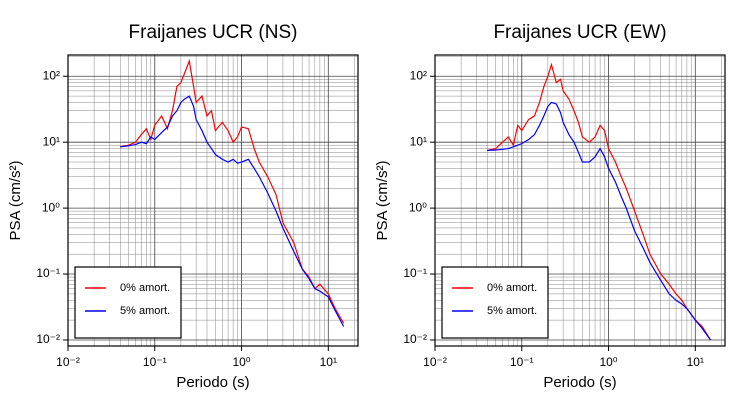 The height and width of the screenshot is (405, 730). Describe the element at coordinates (213, 32) in the screenshot. I see `chart-title: Fraijanes UCR (NS)` at that location.